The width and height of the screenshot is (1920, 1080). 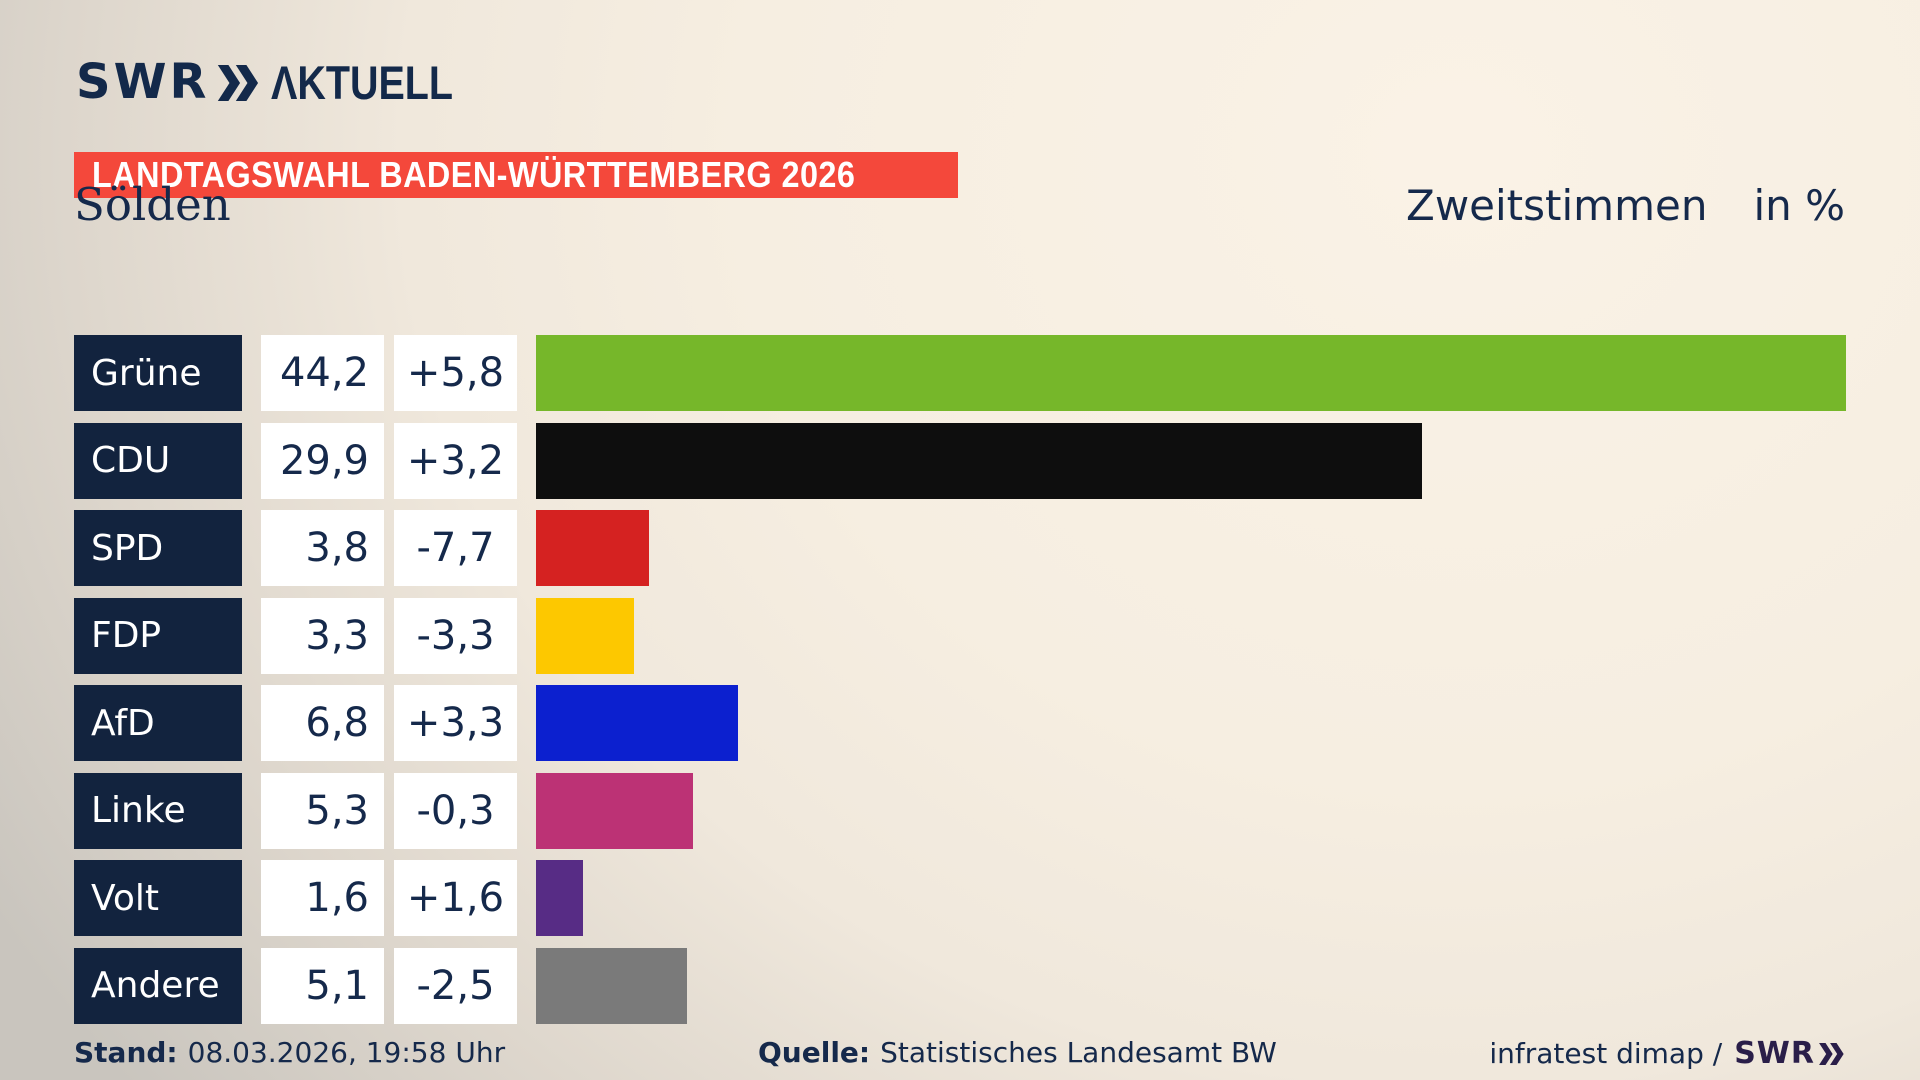 I want to click on party-diff-box: +1,6, so click(x=455, y=898).